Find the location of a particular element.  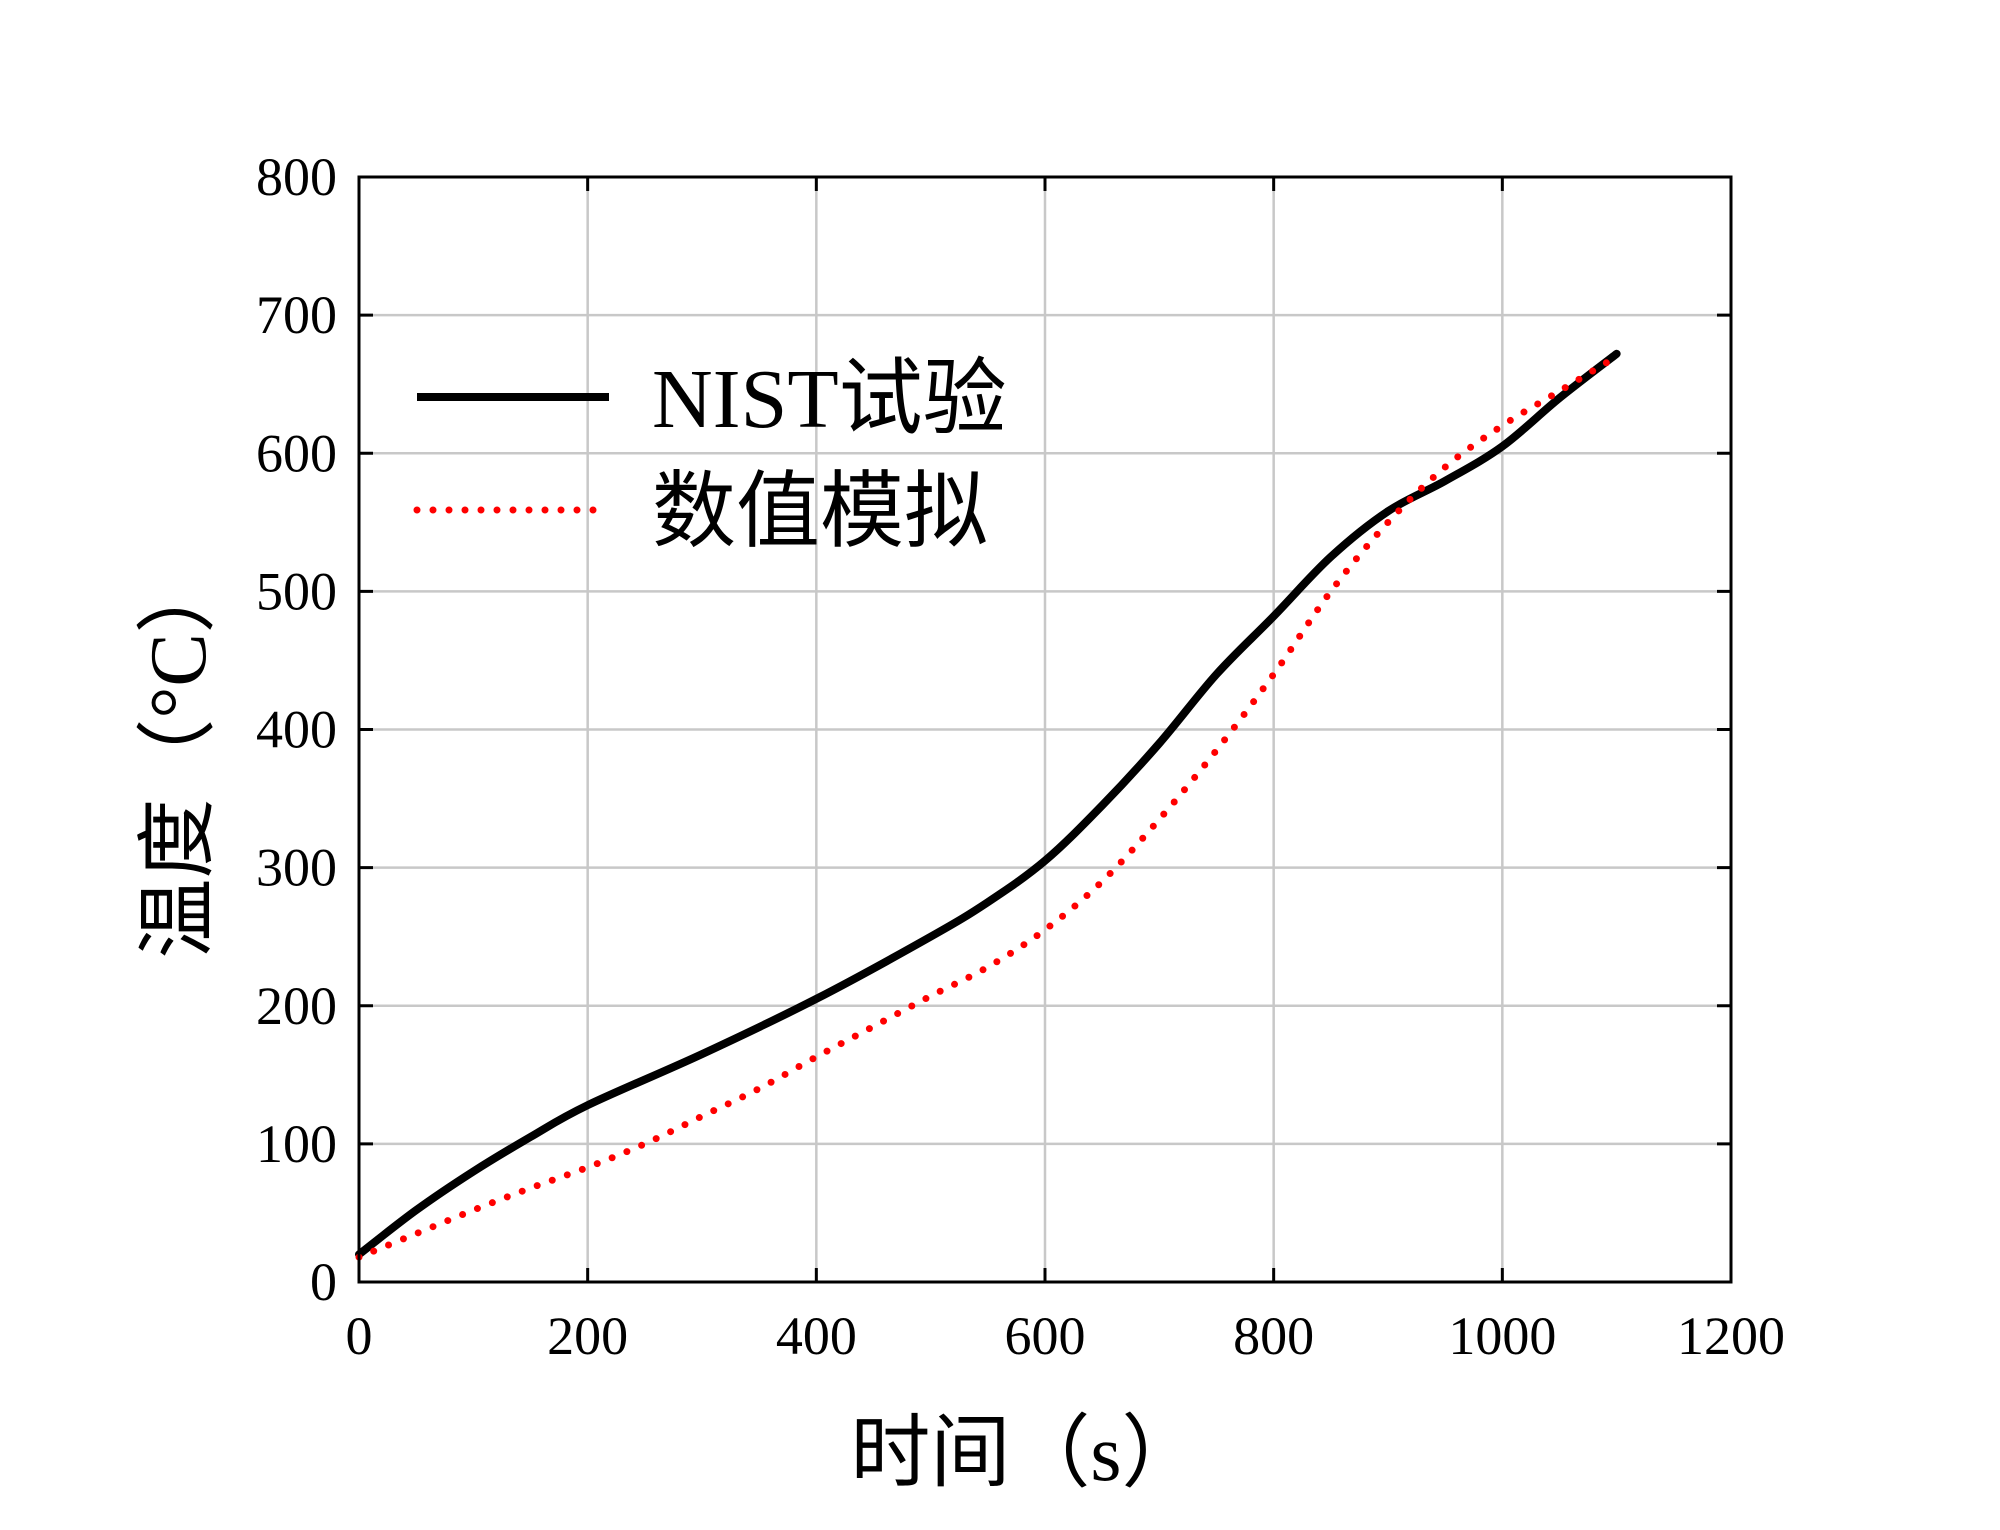

legend: NIST试验 数值模拟 is located at coordinates (710, 456).